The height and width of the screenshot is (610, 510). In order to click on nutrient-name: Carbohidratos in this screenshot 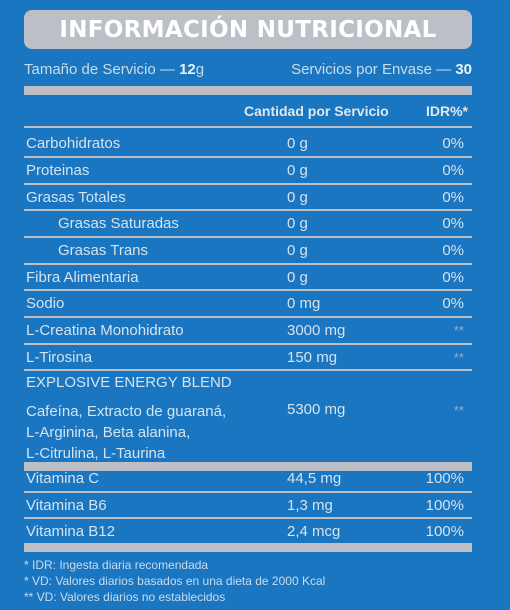, I will do `click(73, 143)`.